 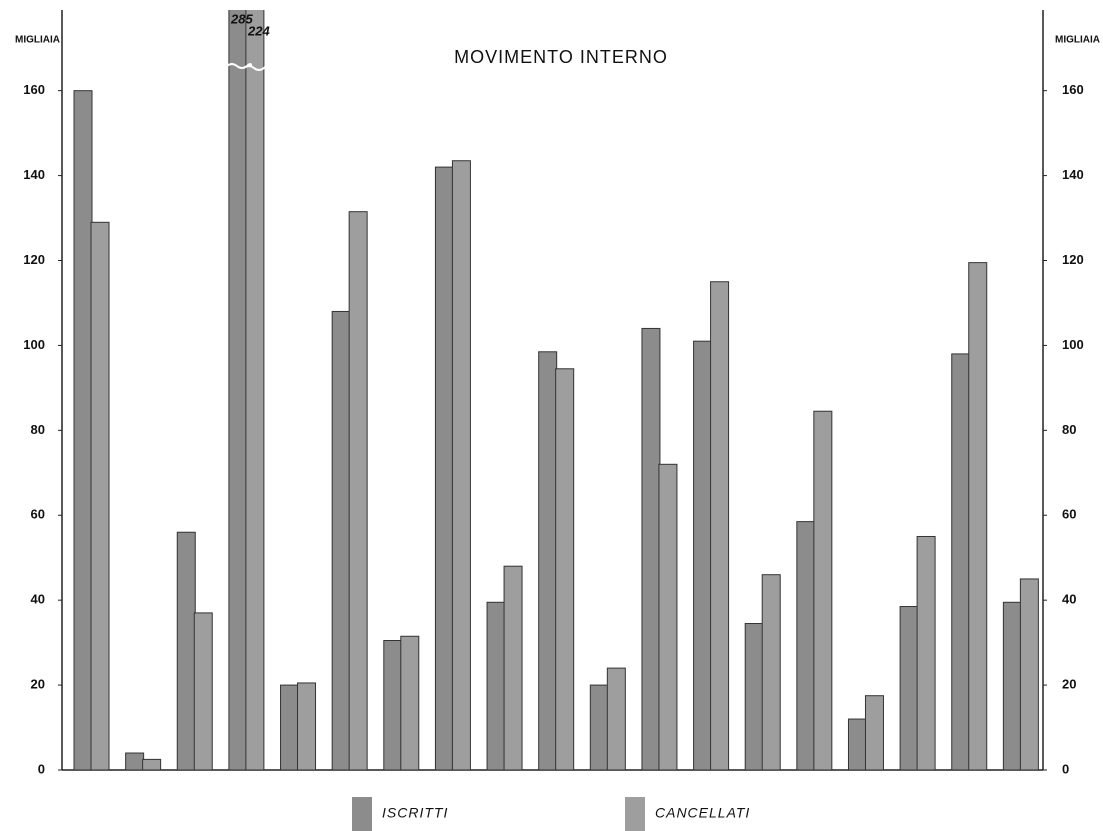 What do you see at coordinates (34, 344) in the screenshot?
I see `y-tick-label: 100` at bounding box center [34, 344].